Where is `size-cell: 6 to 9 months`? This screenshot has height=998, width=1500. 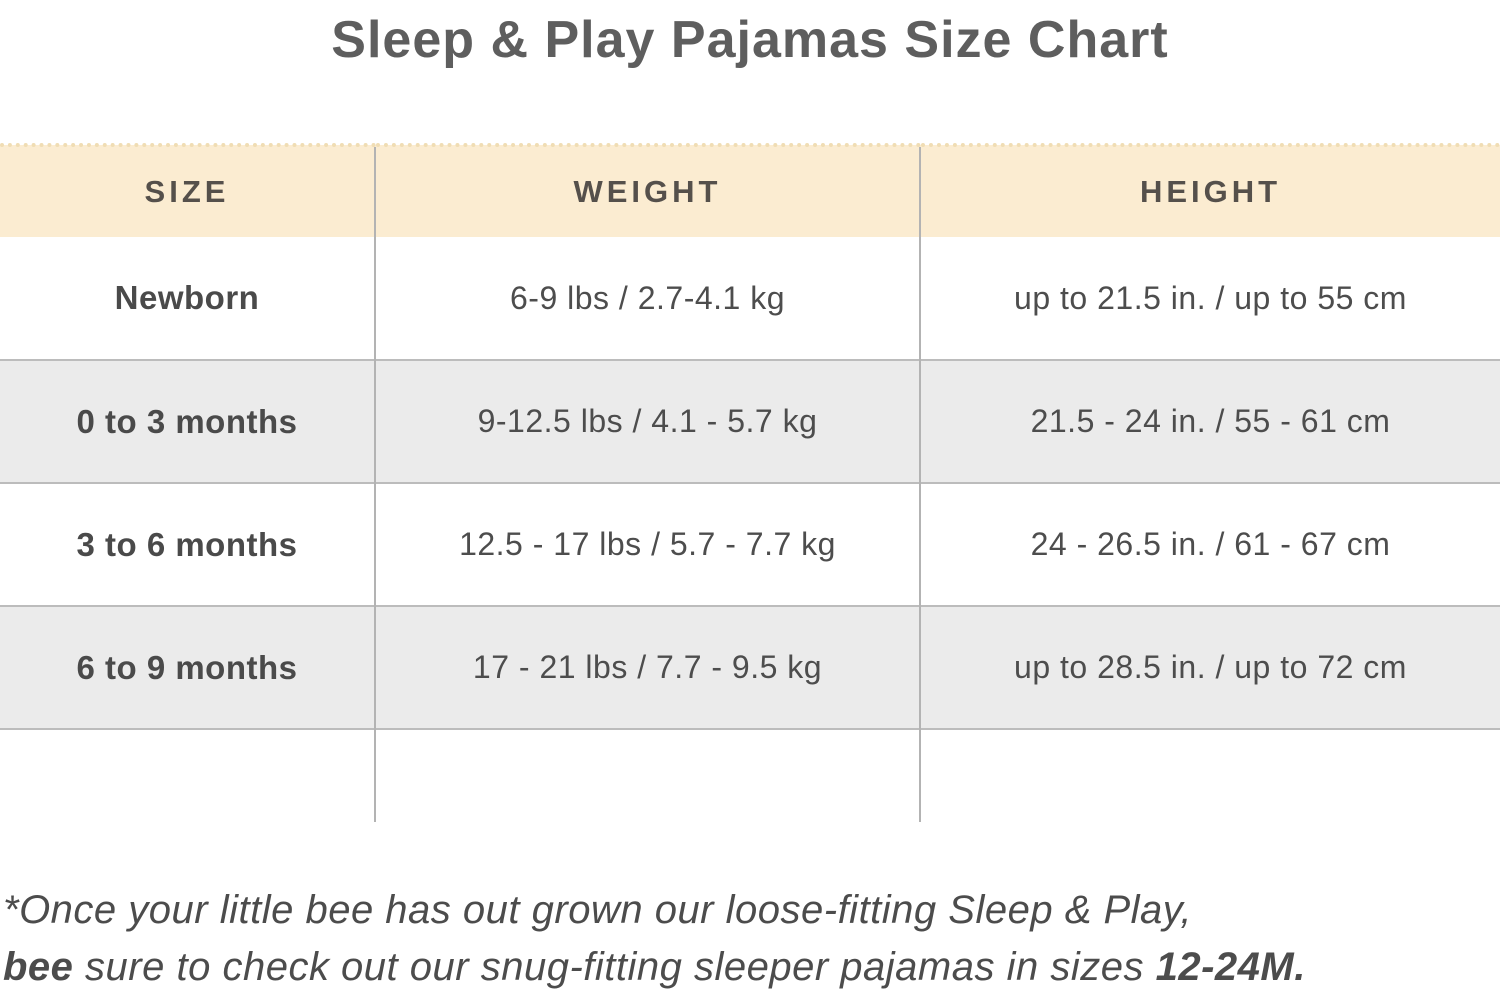
size-cell: 6 to 9 months is located at coordinates (187, 667).